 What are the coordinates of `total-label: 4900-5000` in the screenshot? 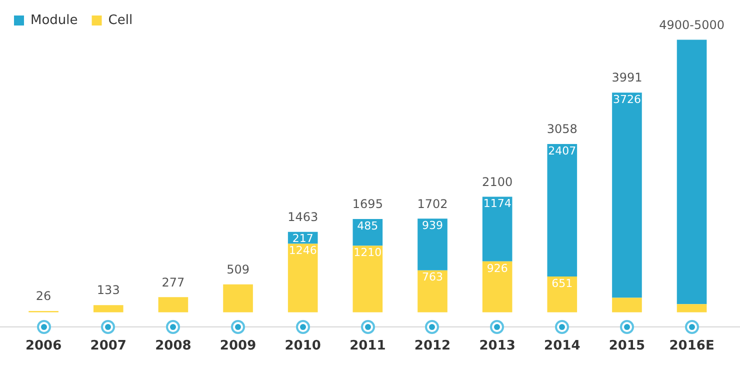 It's located at (692, 25).